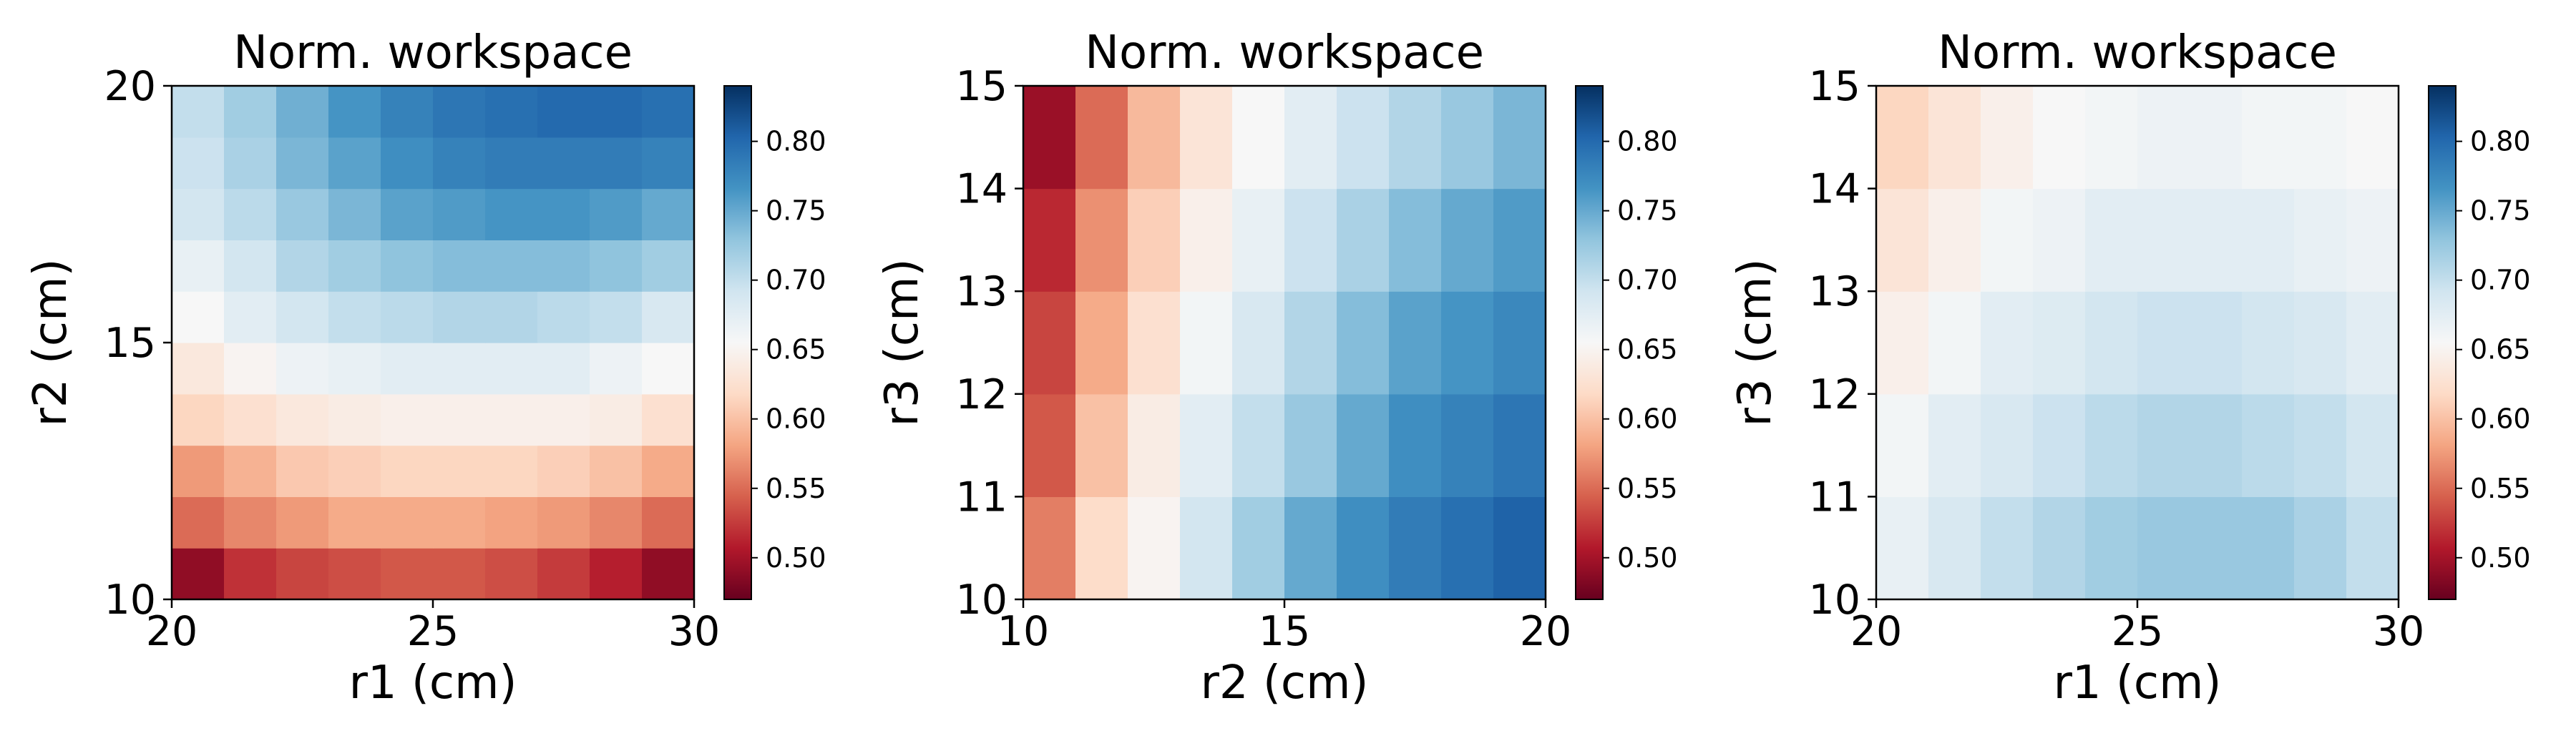  I want to click on y-tick-label: 15, so click(981, 86).